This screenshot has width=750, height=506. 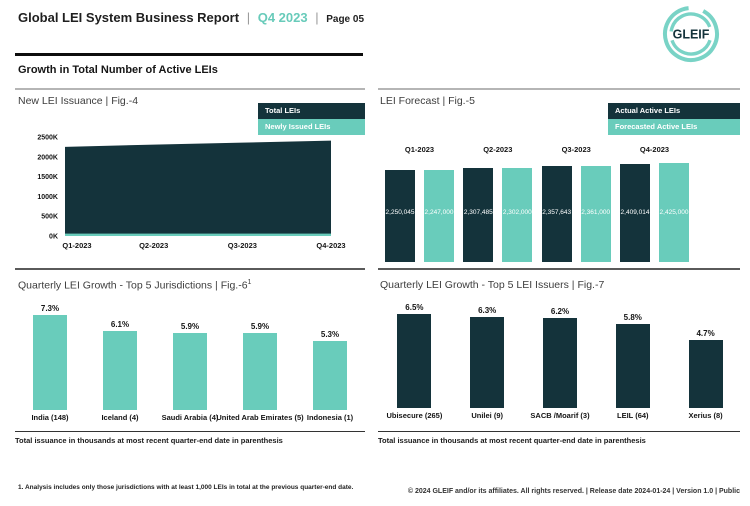 I want to click on group-label: Q2-2023, so click(x=498, y=149).